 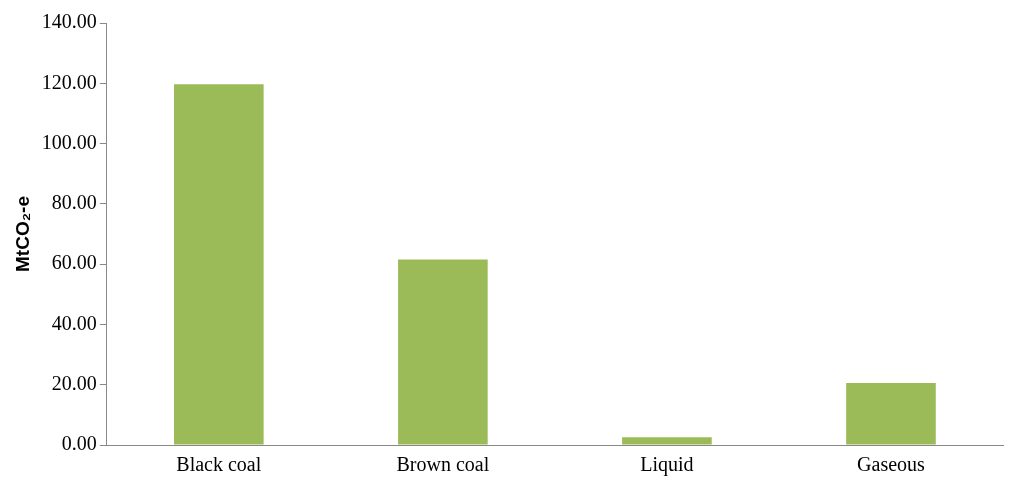 What do you see at coordinates (74, 262) in the screenshot?
I see `y-tick-label: 60.00` at bounding box center [74, 262].